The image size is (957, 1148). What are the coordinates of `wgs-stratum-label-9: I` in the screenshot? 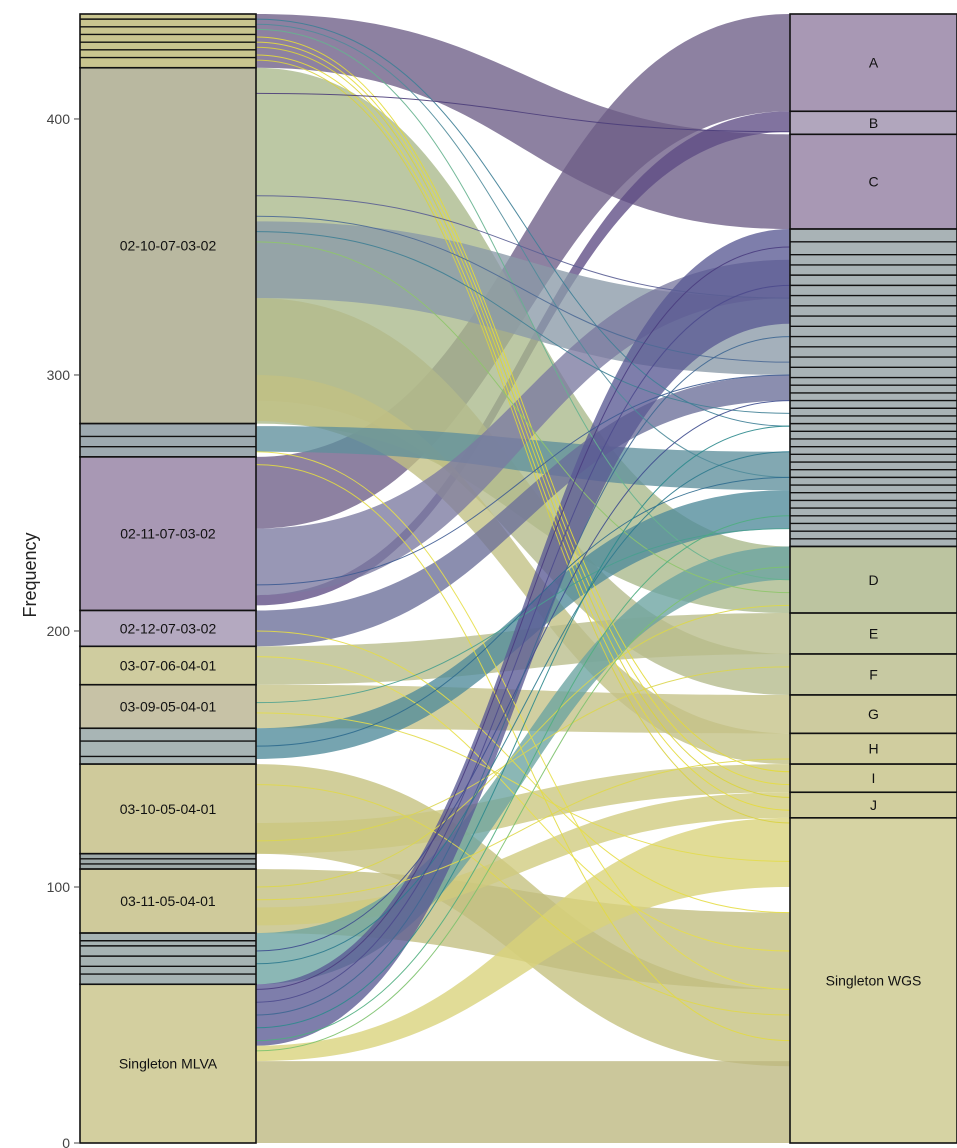 It's located at (874, 778).